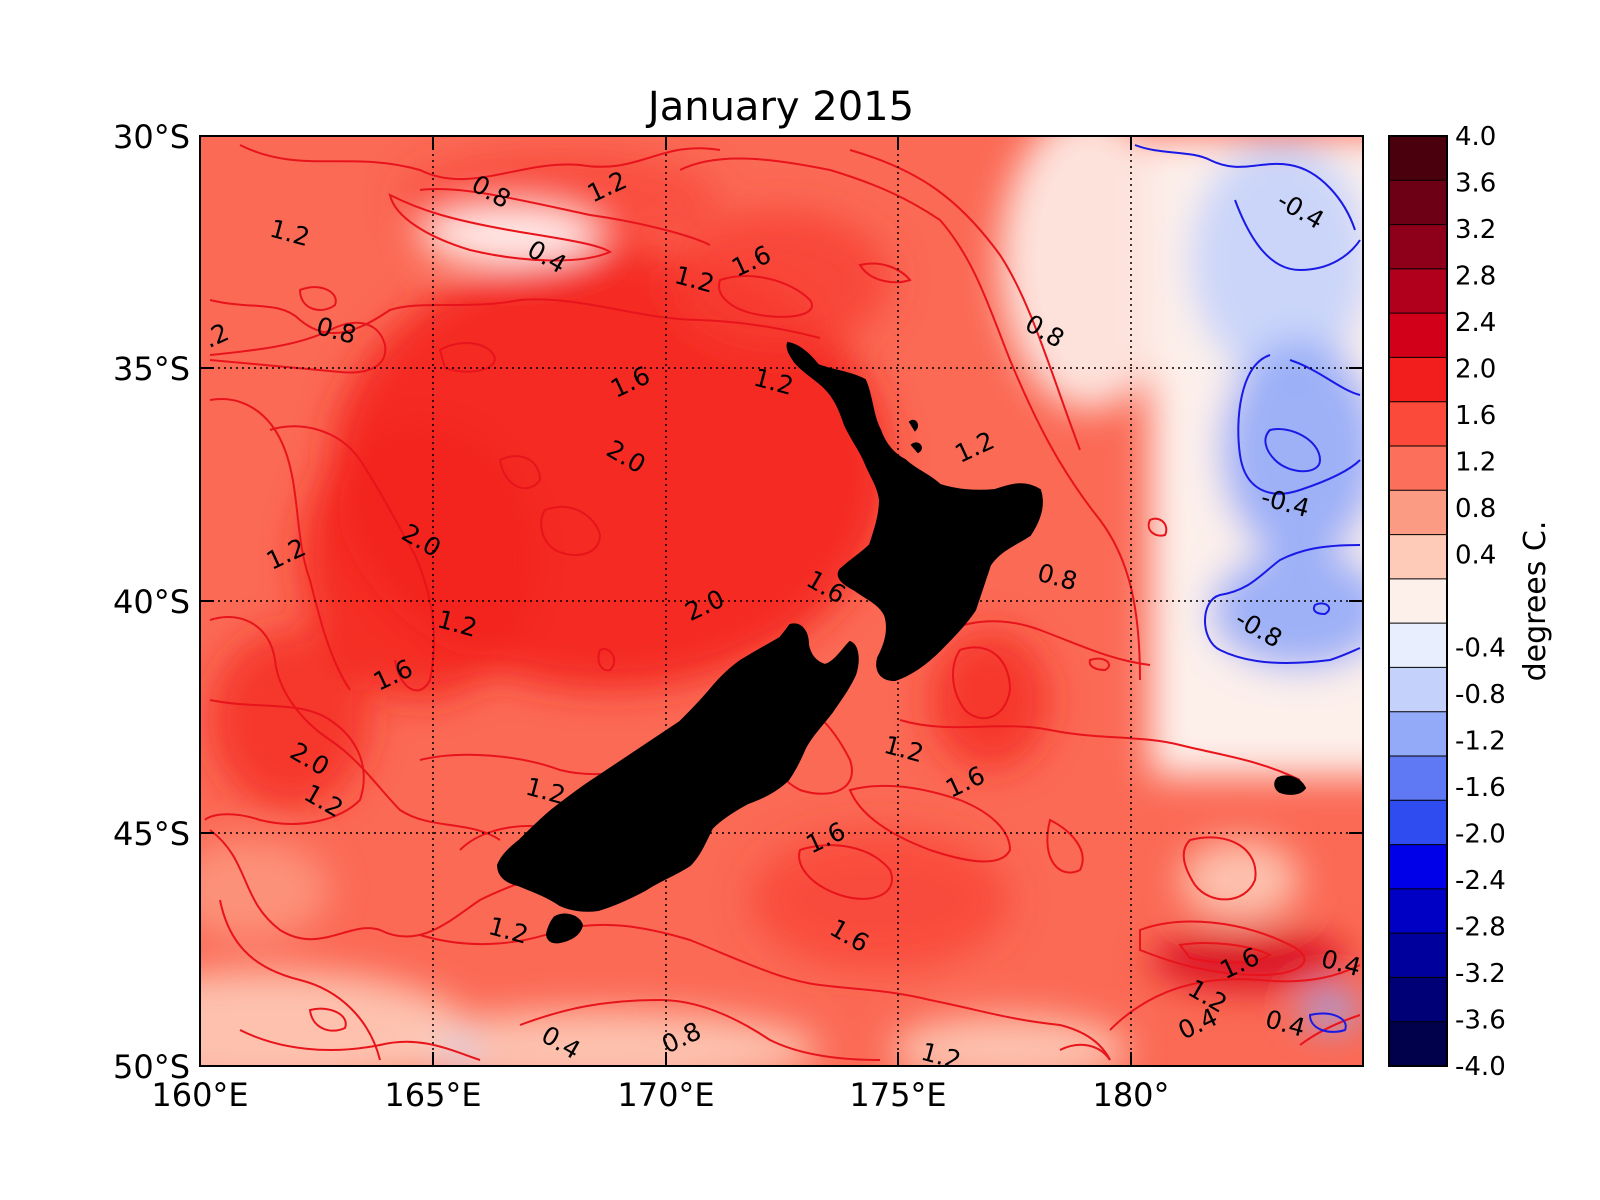  I want to click on y-tick-label: 30°S, so click(151, 137).